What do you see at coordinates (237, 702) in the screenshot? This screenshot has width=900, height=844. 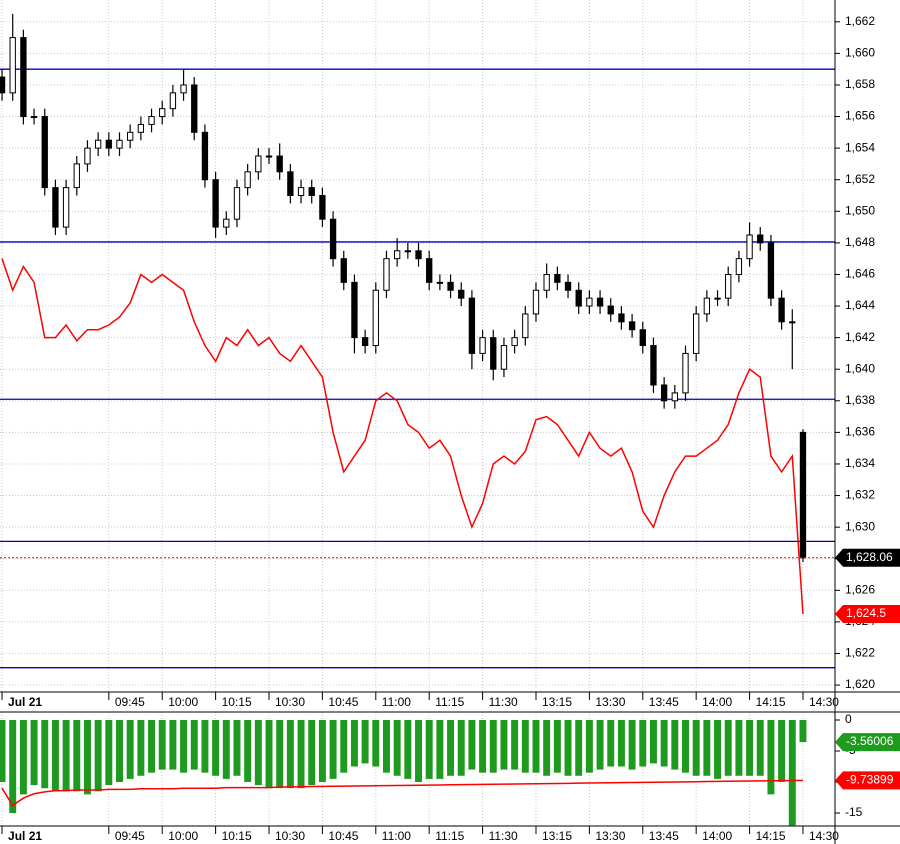 I see `x-tick-label: 10:15` at bounding box center [237, 702].